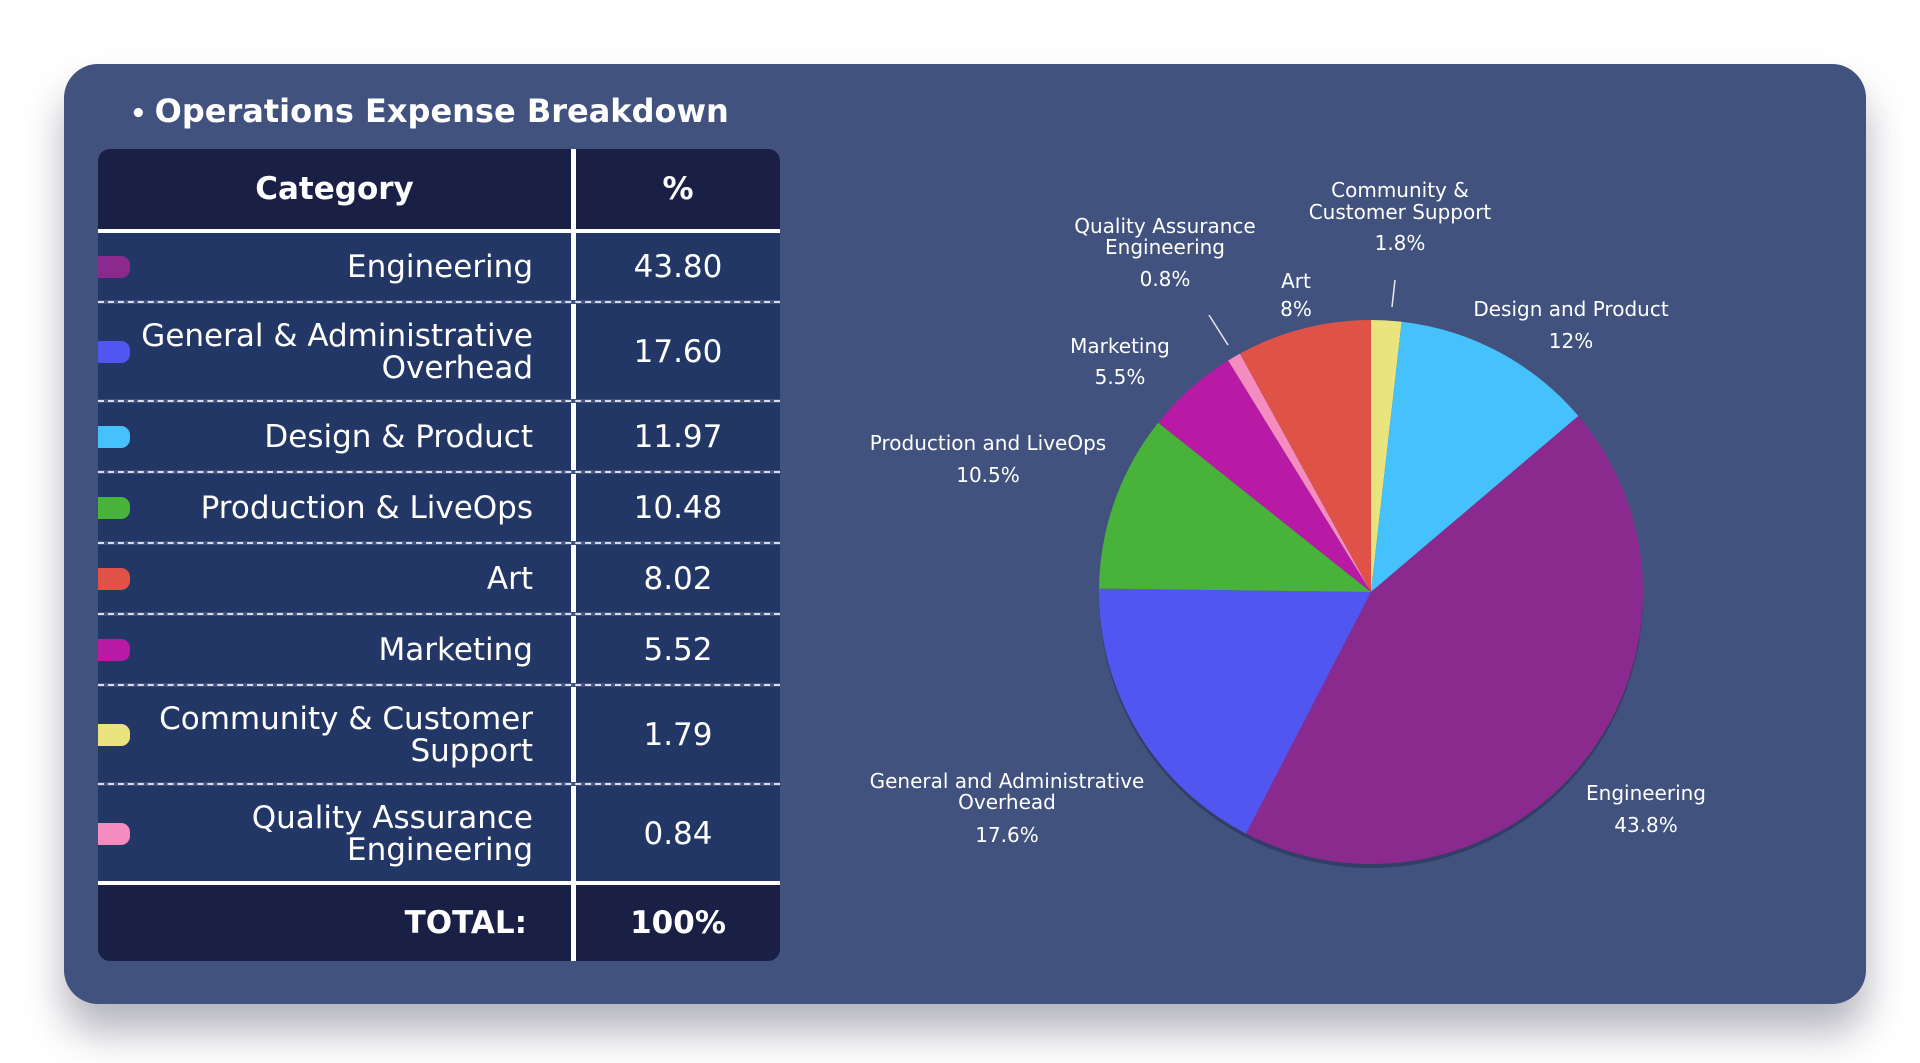 This screenshot has height=1063, width=1920. I want to click on total-label: TOTAL:, so click(334, 923).